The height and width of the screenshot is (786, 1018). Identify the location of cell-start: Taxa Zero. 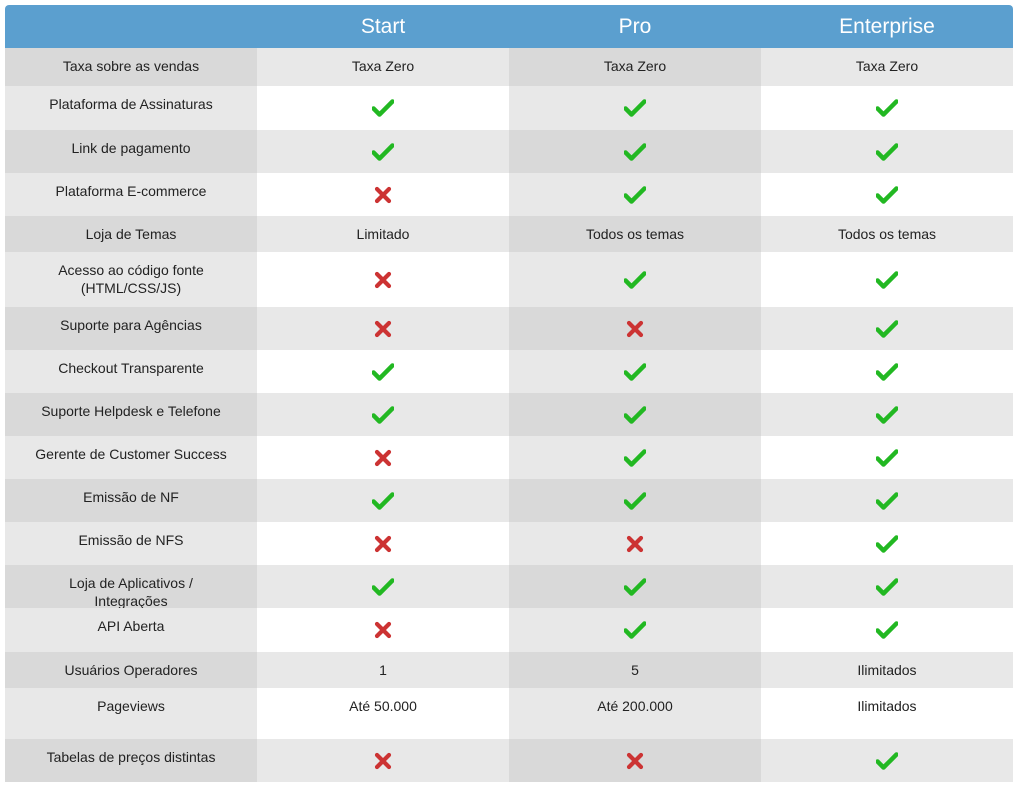
(383, 67).